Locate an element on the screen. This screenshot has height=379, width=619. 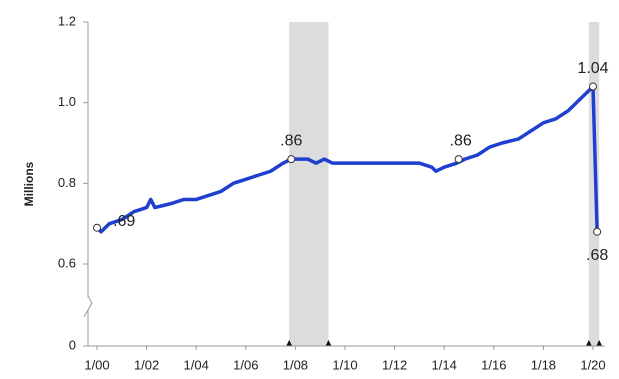
y-tick-label: 0 is located at coordinates (72, 344).